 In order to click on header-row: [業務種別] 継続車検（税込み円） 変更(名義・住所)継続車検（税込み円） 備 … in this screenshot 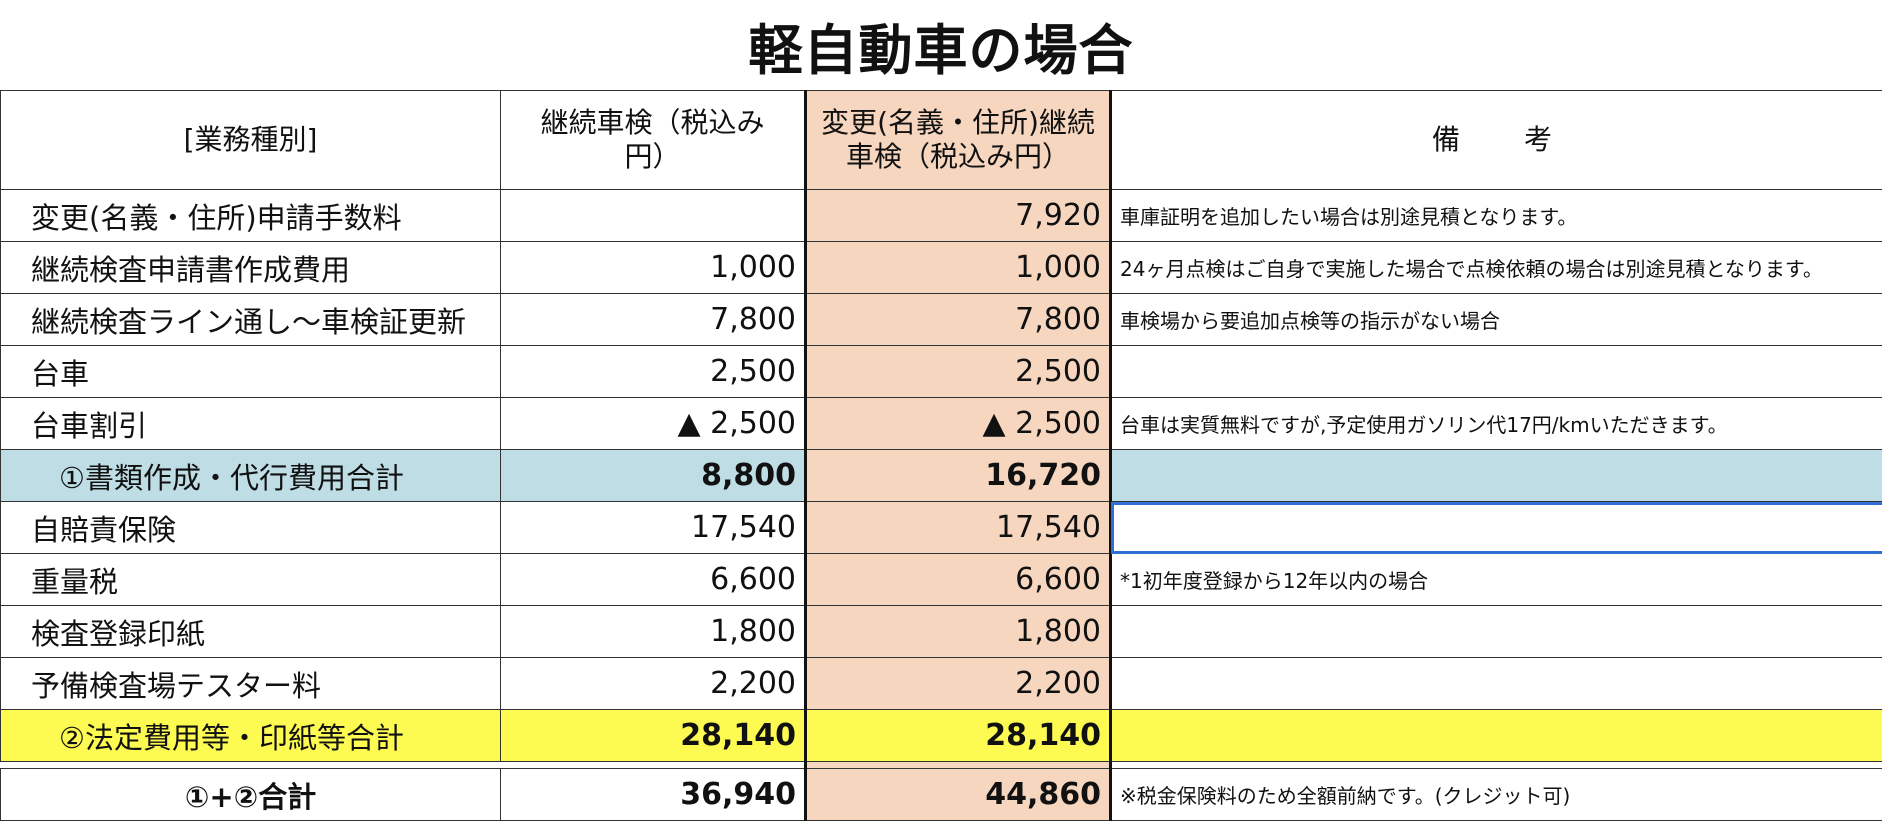, I will do `click(941, 140)`.